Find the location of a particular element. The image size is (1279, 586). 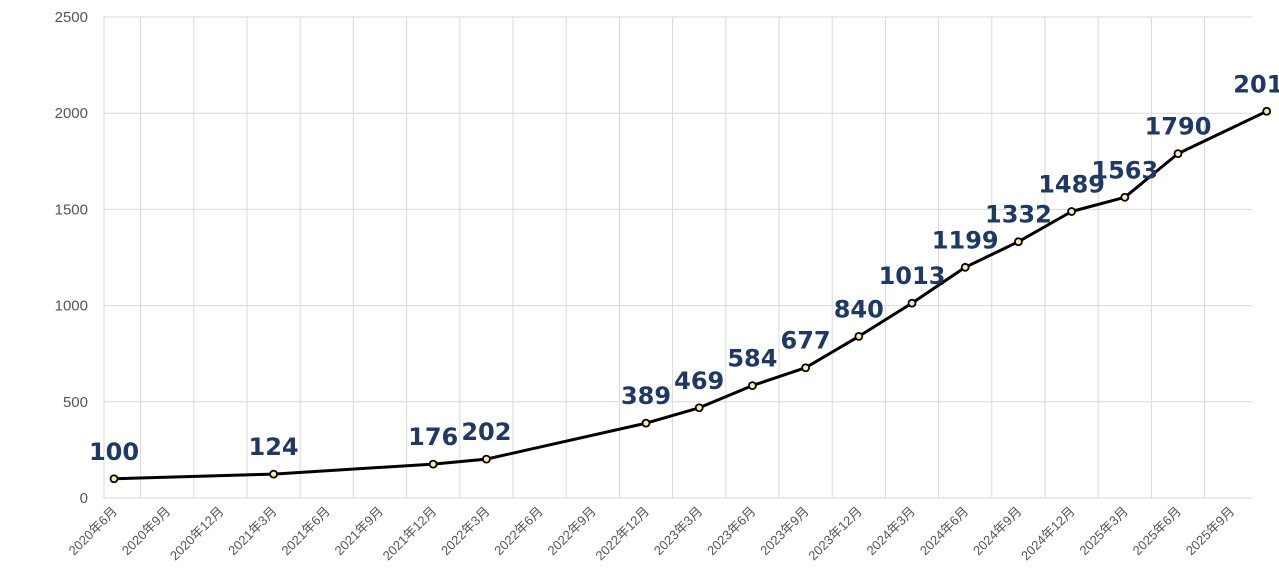

x-tick-label-0: 2020年6月 is located at coordinates (93, 531).